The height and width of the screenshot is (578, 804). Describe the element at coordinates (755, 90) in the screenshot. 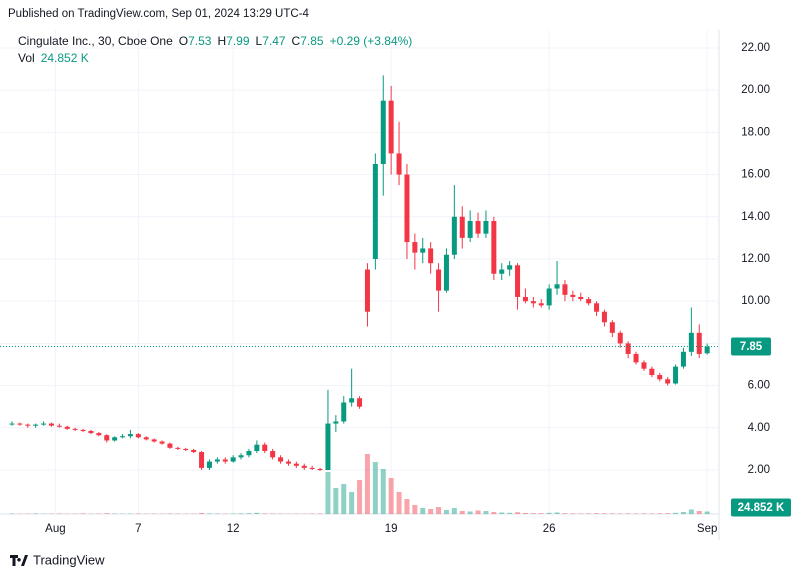

I see `y-tick-label: 20.00` at that location.